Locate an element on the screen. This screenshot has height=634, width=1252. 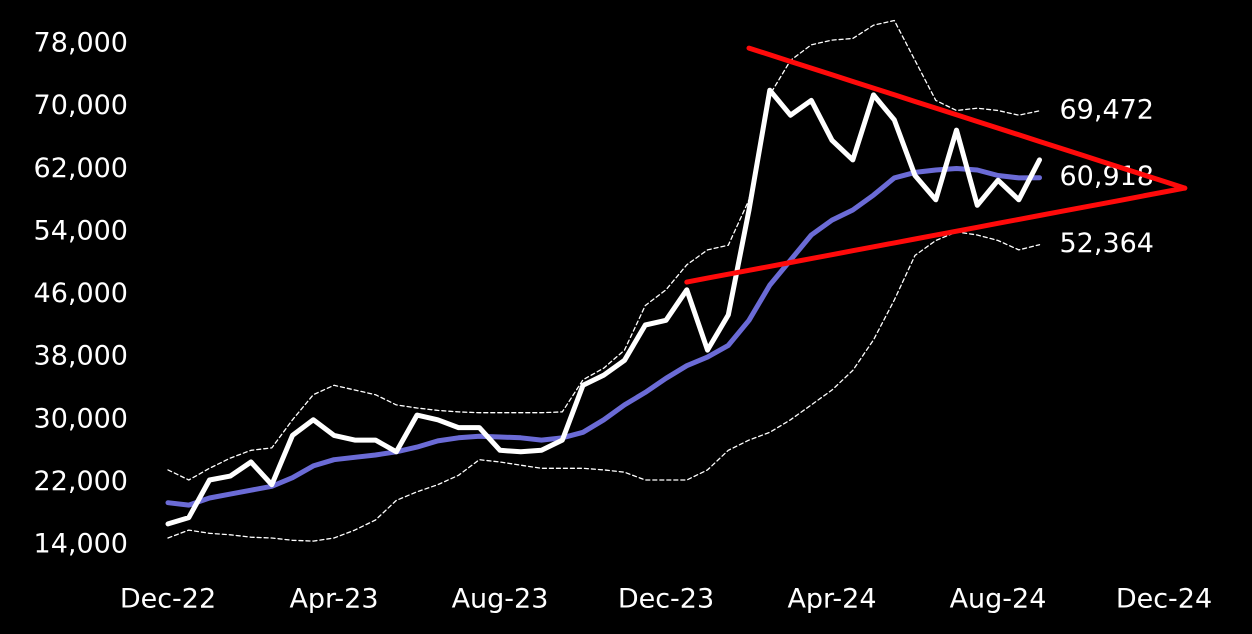
y-tick-label: 30,000 is located at coordinates (81, 418).